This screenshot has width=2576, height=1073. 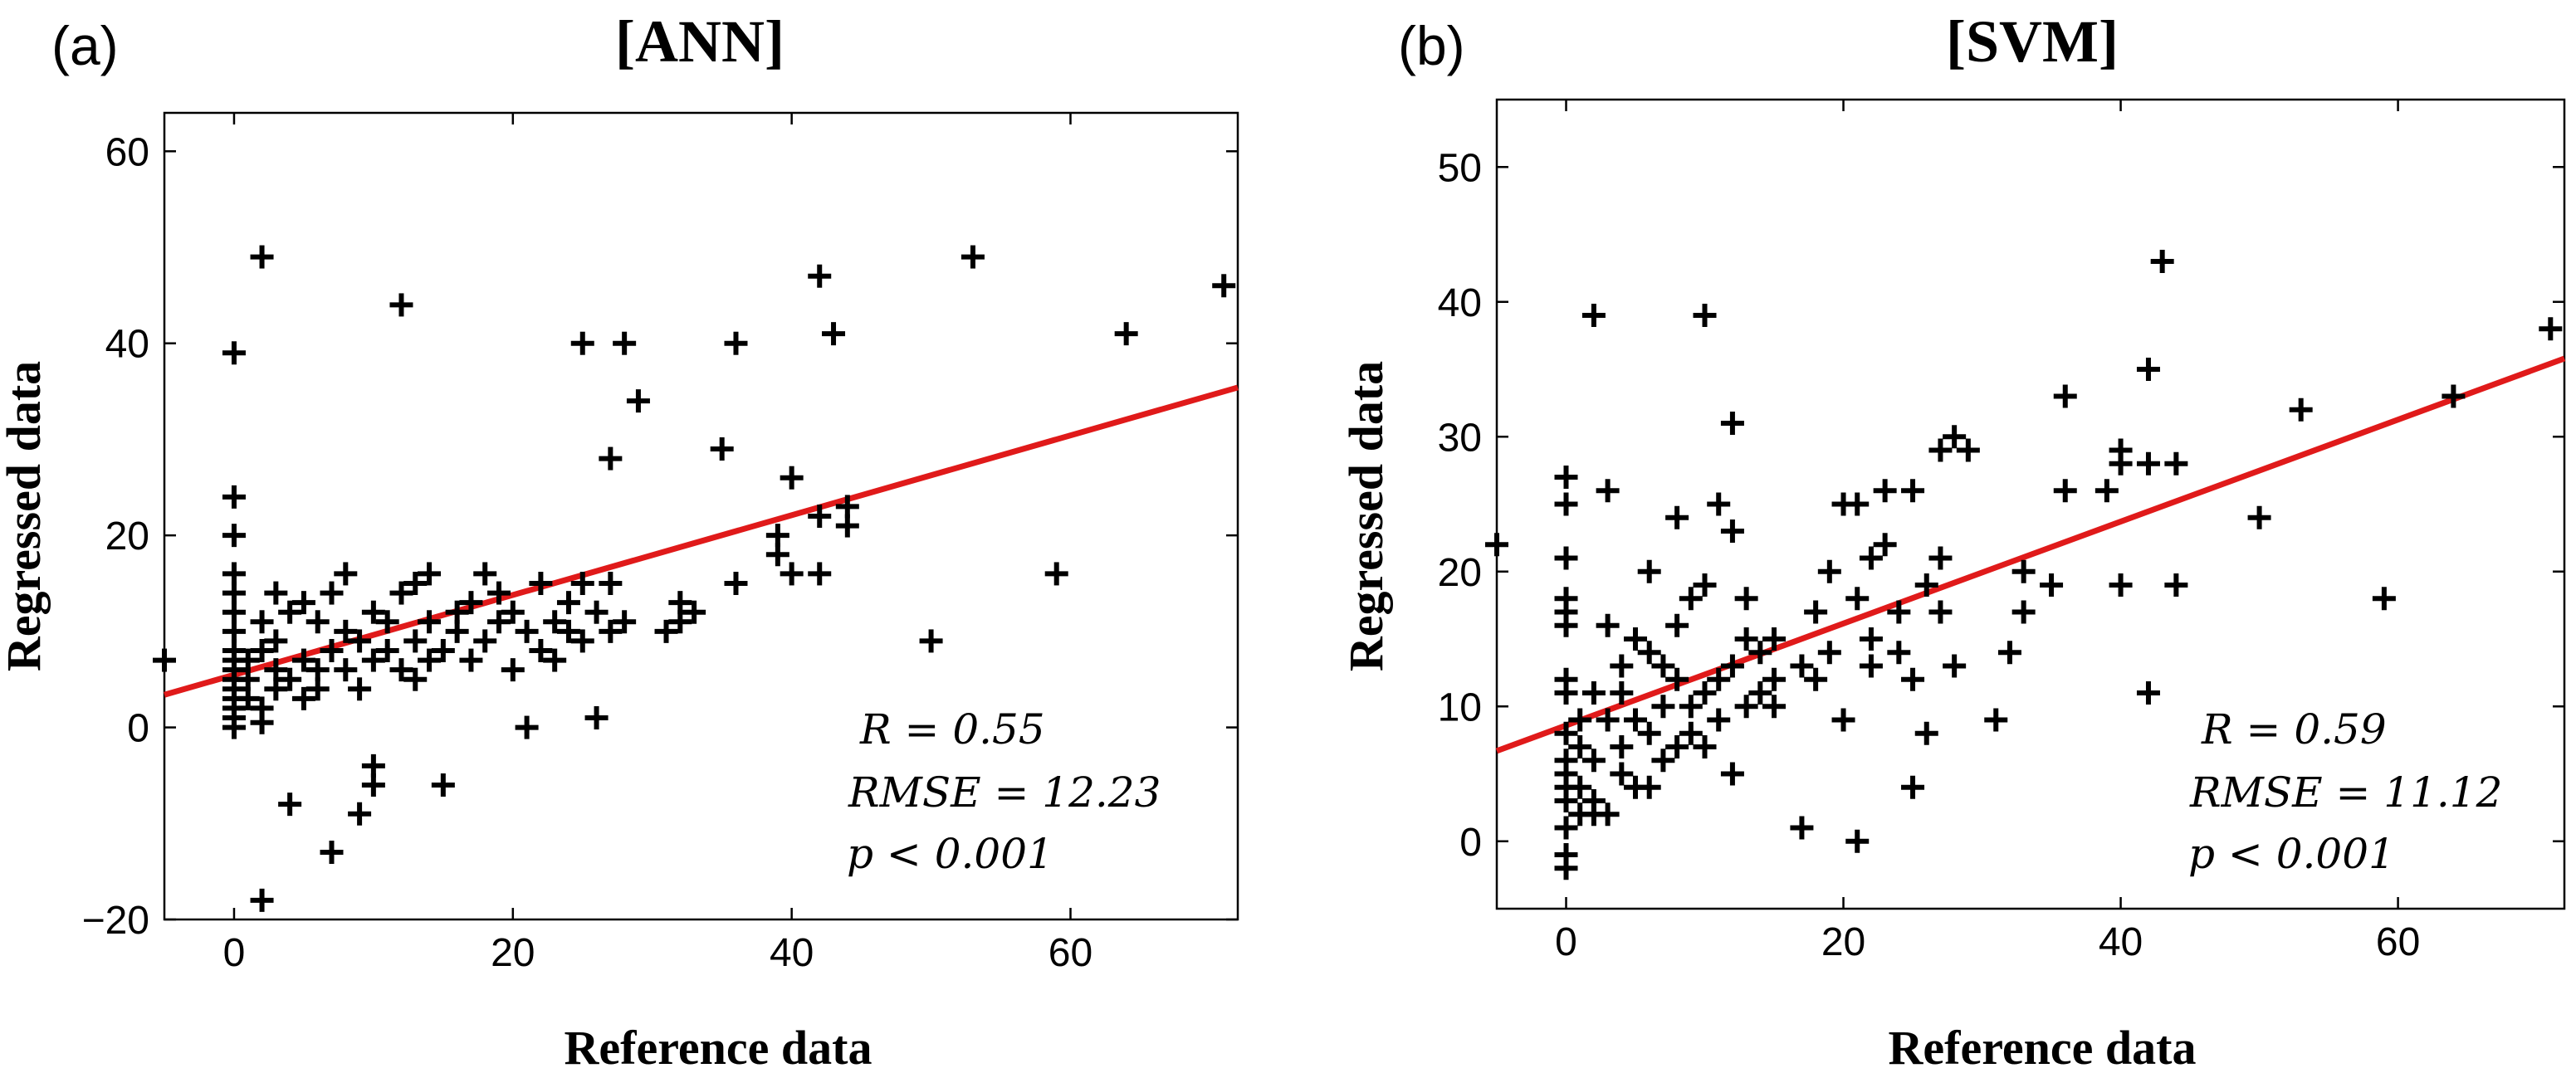 What do you see at coordinates (513, 953) in the screenshot?
I see `x-tick-label-ann: 20` at bounding box center [513, 953].